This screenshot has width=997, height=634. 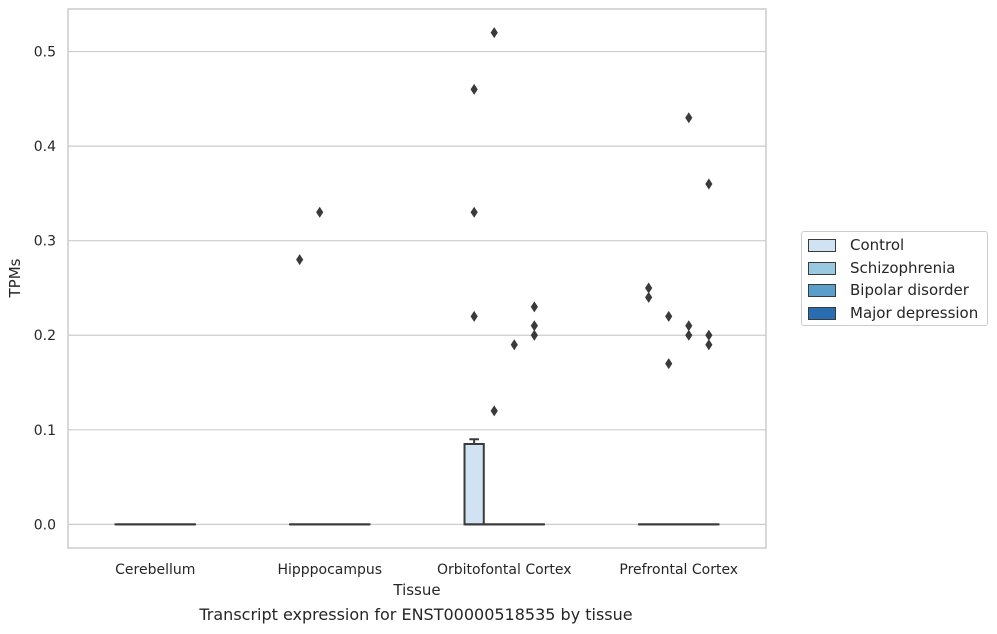 What do you see at coordinates (909, 290) in the screenshot?
I see `legend-label-bipolar-disorder: Bipolar disorder` at bounding box center [909, 290].